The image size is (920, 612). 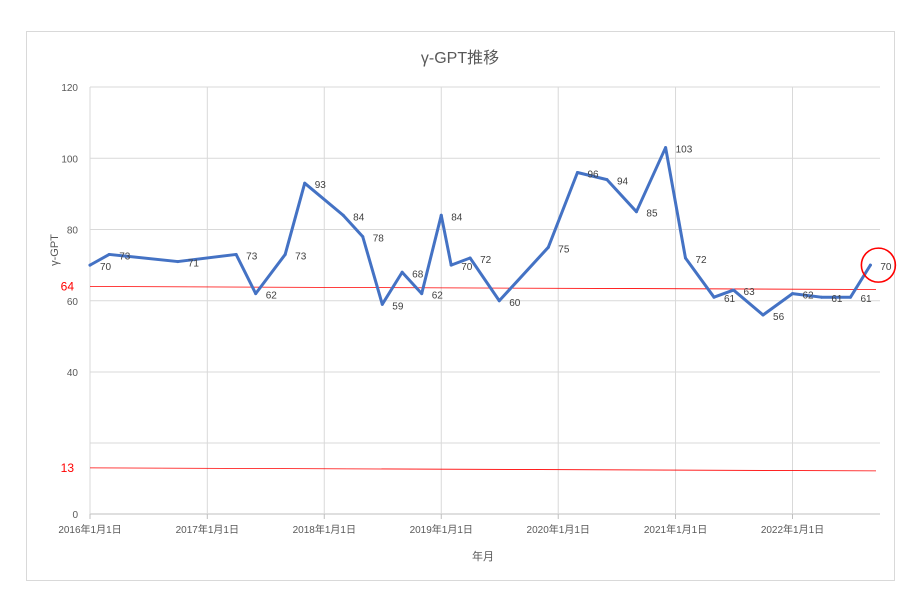 I want to click on data-label: 93, so click(x=321, y=185).